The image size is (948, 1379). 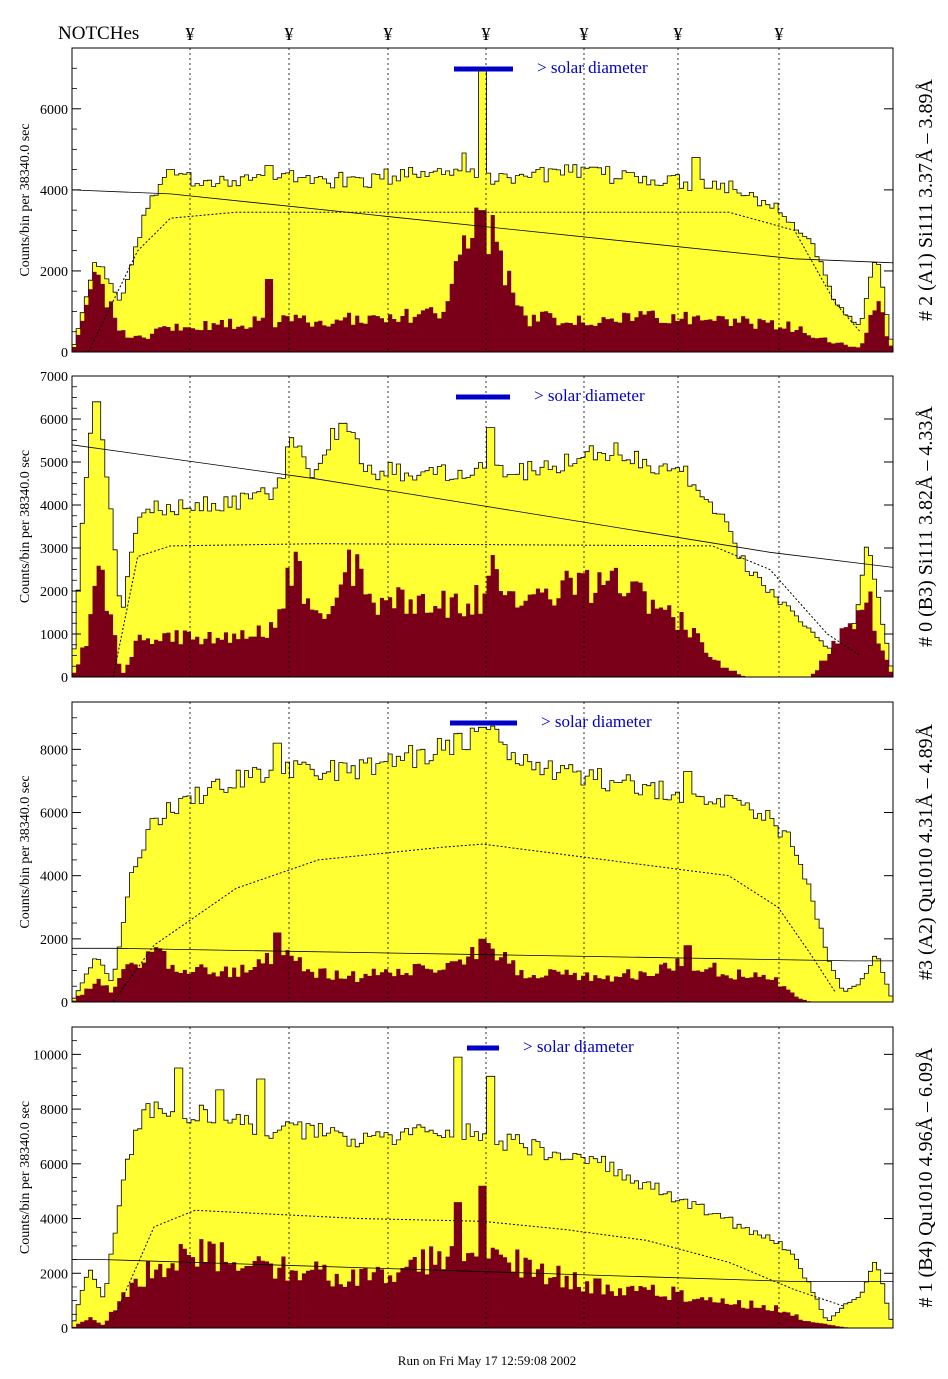 I want to click on notch-marks: ¥ ¥ ¥ ¥ ¥ ¥ ¥, so click(x=485, y=34).